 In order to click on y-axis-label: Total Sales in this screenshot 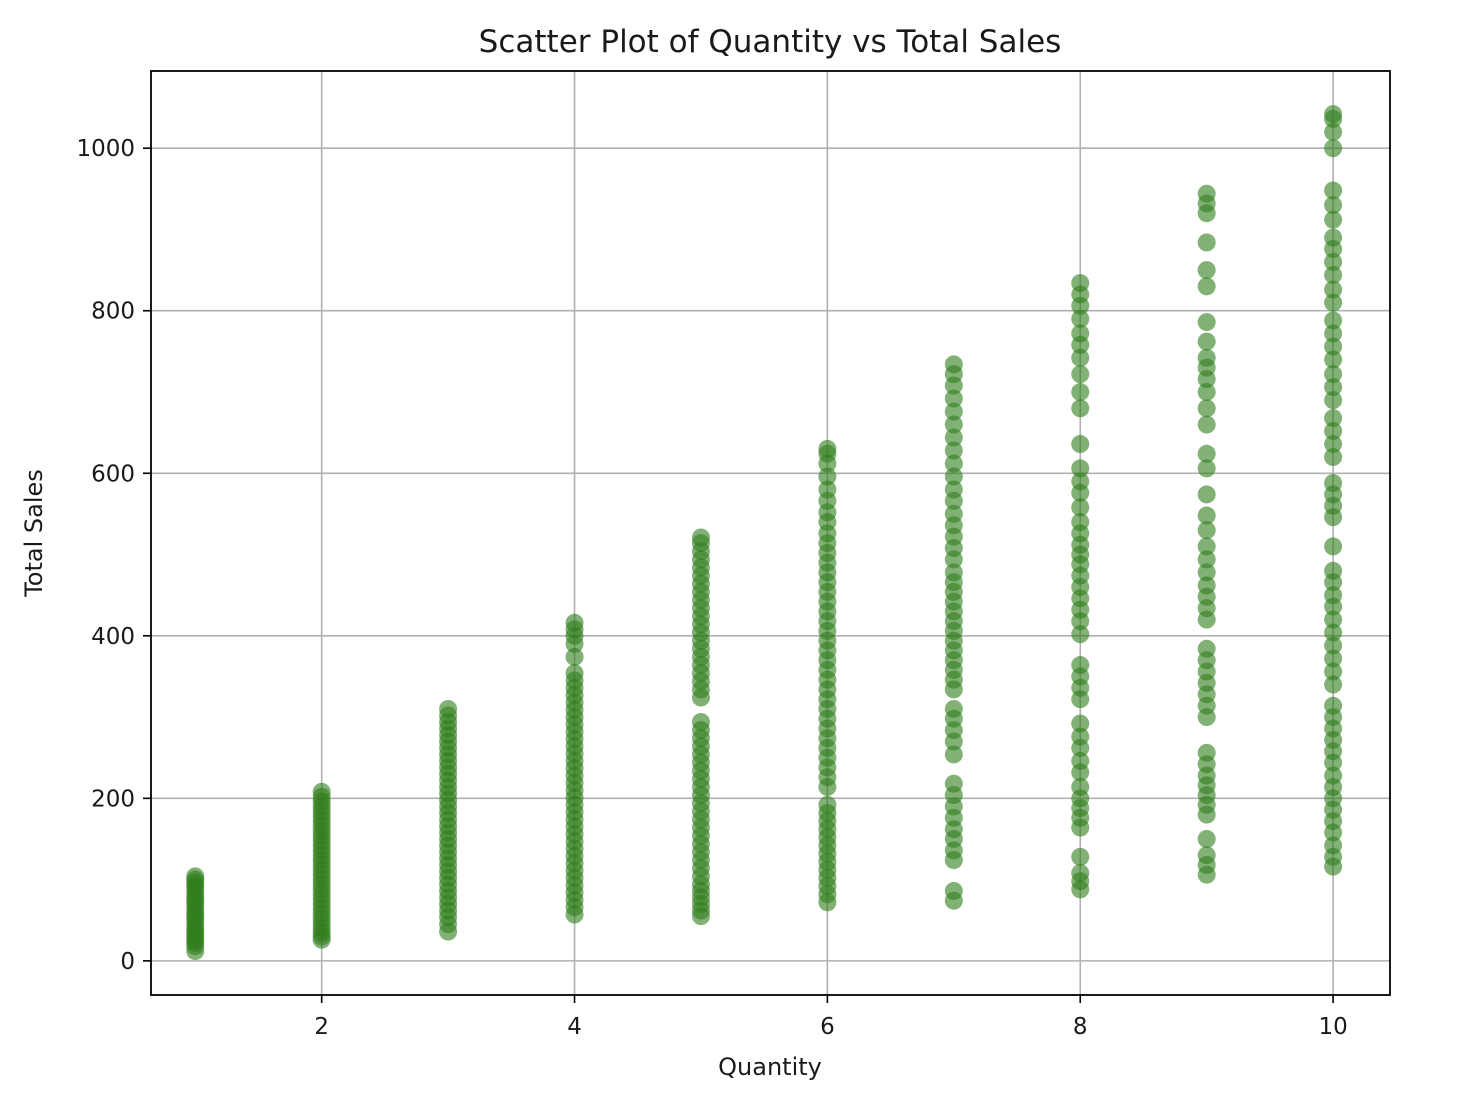, I will do `click(34, 533)`.